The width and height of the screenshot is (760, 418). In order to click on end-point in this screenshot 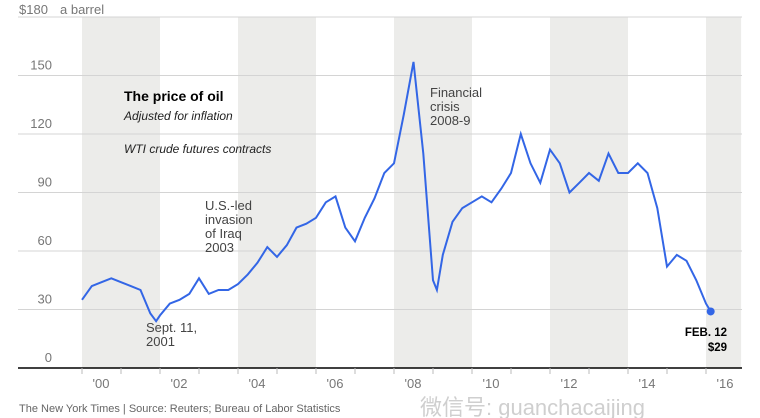, I will do `click(710, 311)`.